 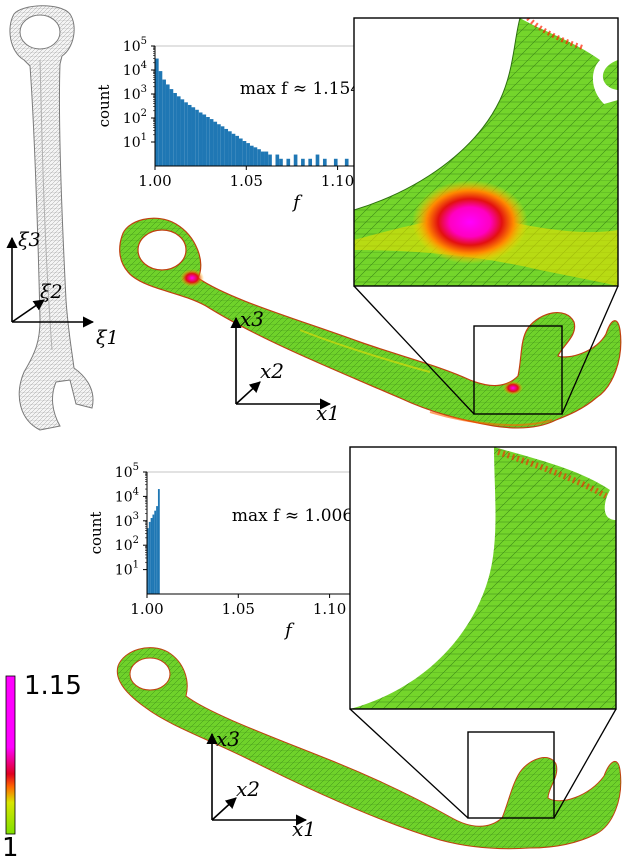 What do you see at coordinates (298, 516) in the screenshot?
I see `max-f-annotation: max f ≈ 1.0067` at bounding box center [298, 516].